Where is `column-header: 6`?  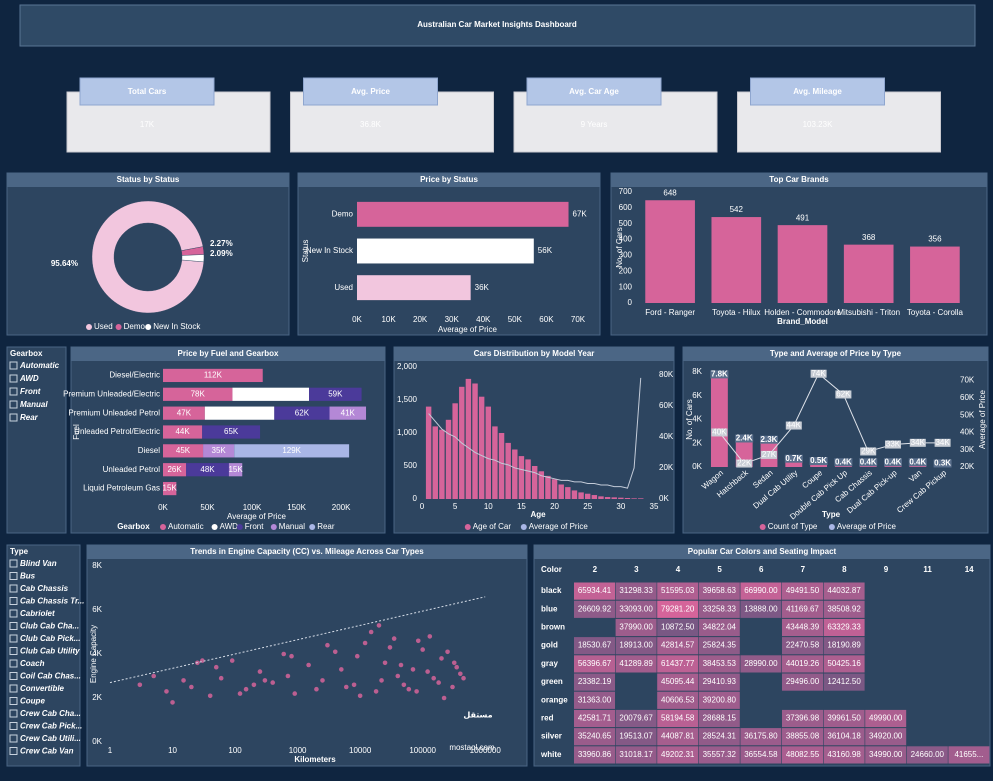
column-header: 6 is located at coordinates (761, 569).